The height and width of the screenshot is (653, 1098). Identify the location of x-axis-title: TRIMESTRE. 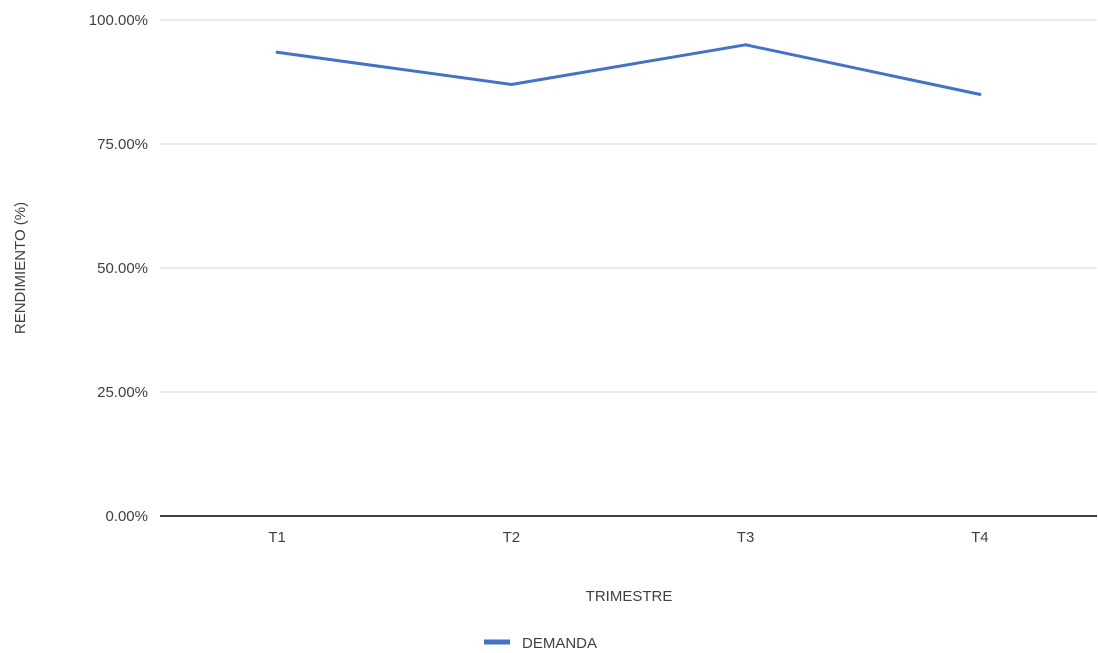
(629, 596).